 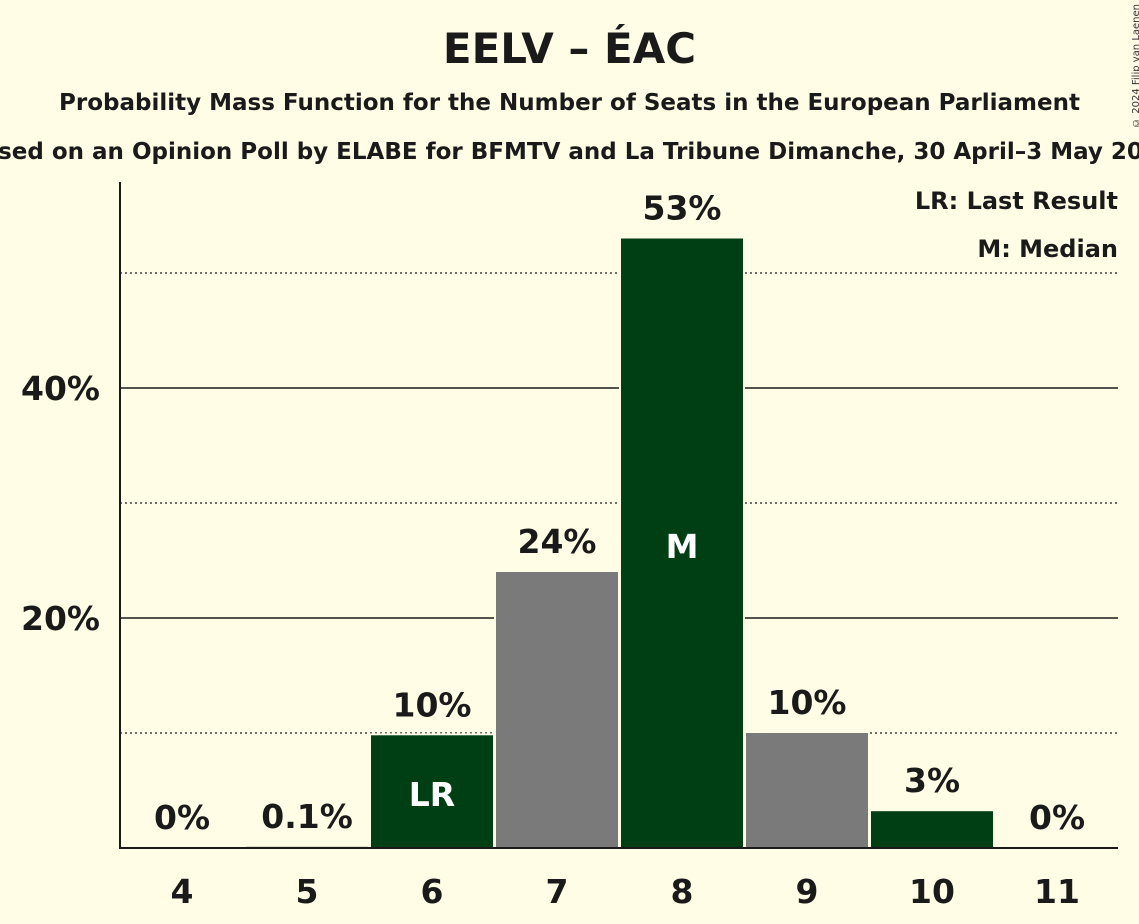 I want to click on y-tick-label: 40%, so click(x=60, y=388).